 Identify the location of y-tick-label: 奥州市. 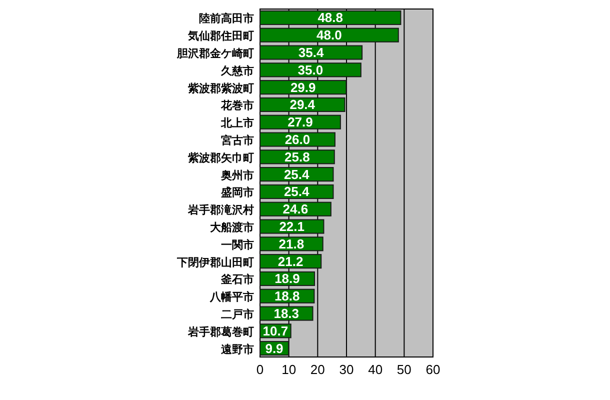
(237, 175).